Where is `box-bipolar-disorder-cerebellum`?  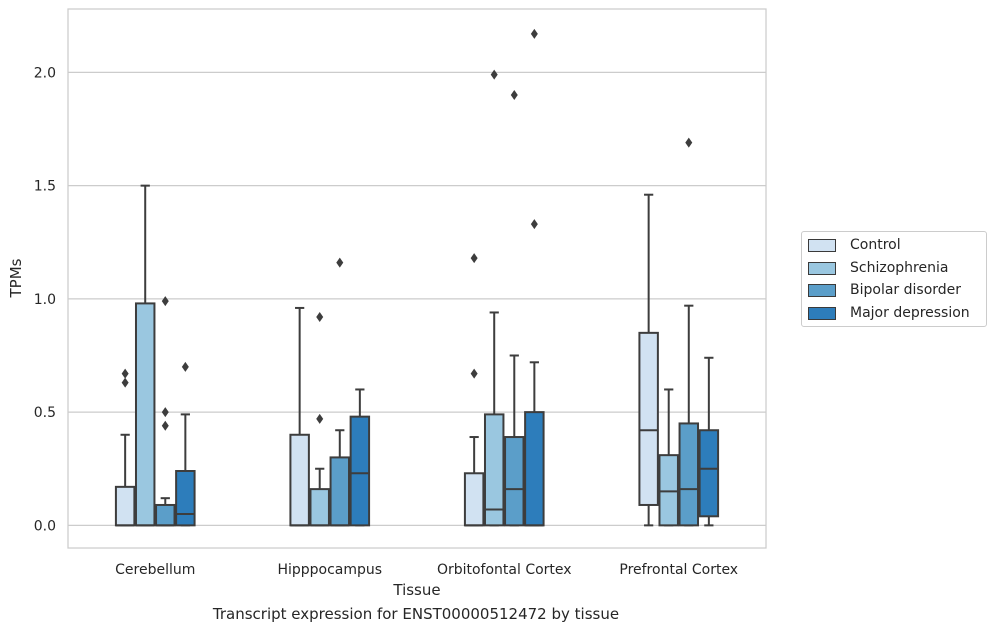
box-bipolar-disorder-cerebellum is located at coordinates (165, 411).